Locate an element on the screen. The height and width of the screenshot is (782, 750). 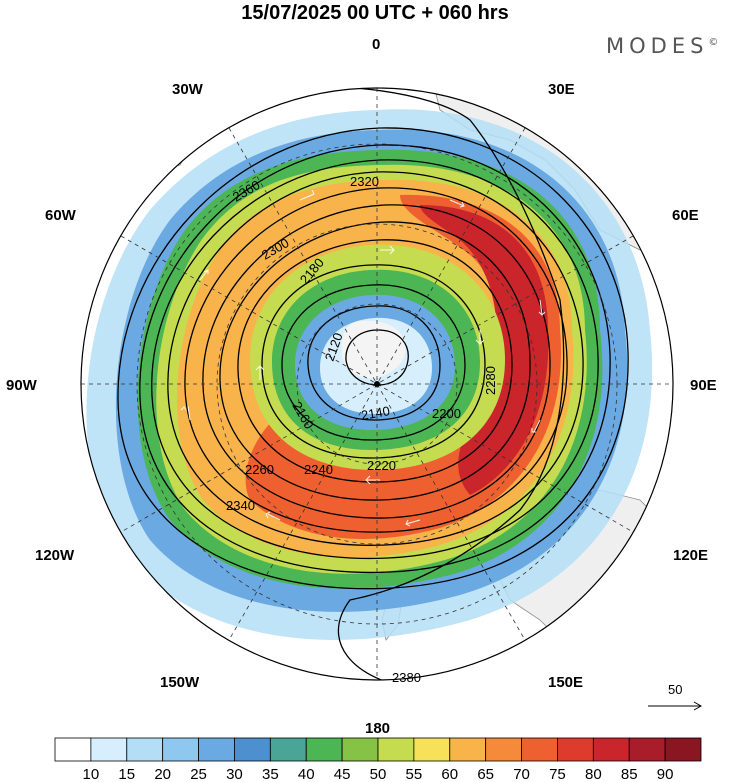
colorbar-tick-label: 90 is located at coordinates (665, 774).